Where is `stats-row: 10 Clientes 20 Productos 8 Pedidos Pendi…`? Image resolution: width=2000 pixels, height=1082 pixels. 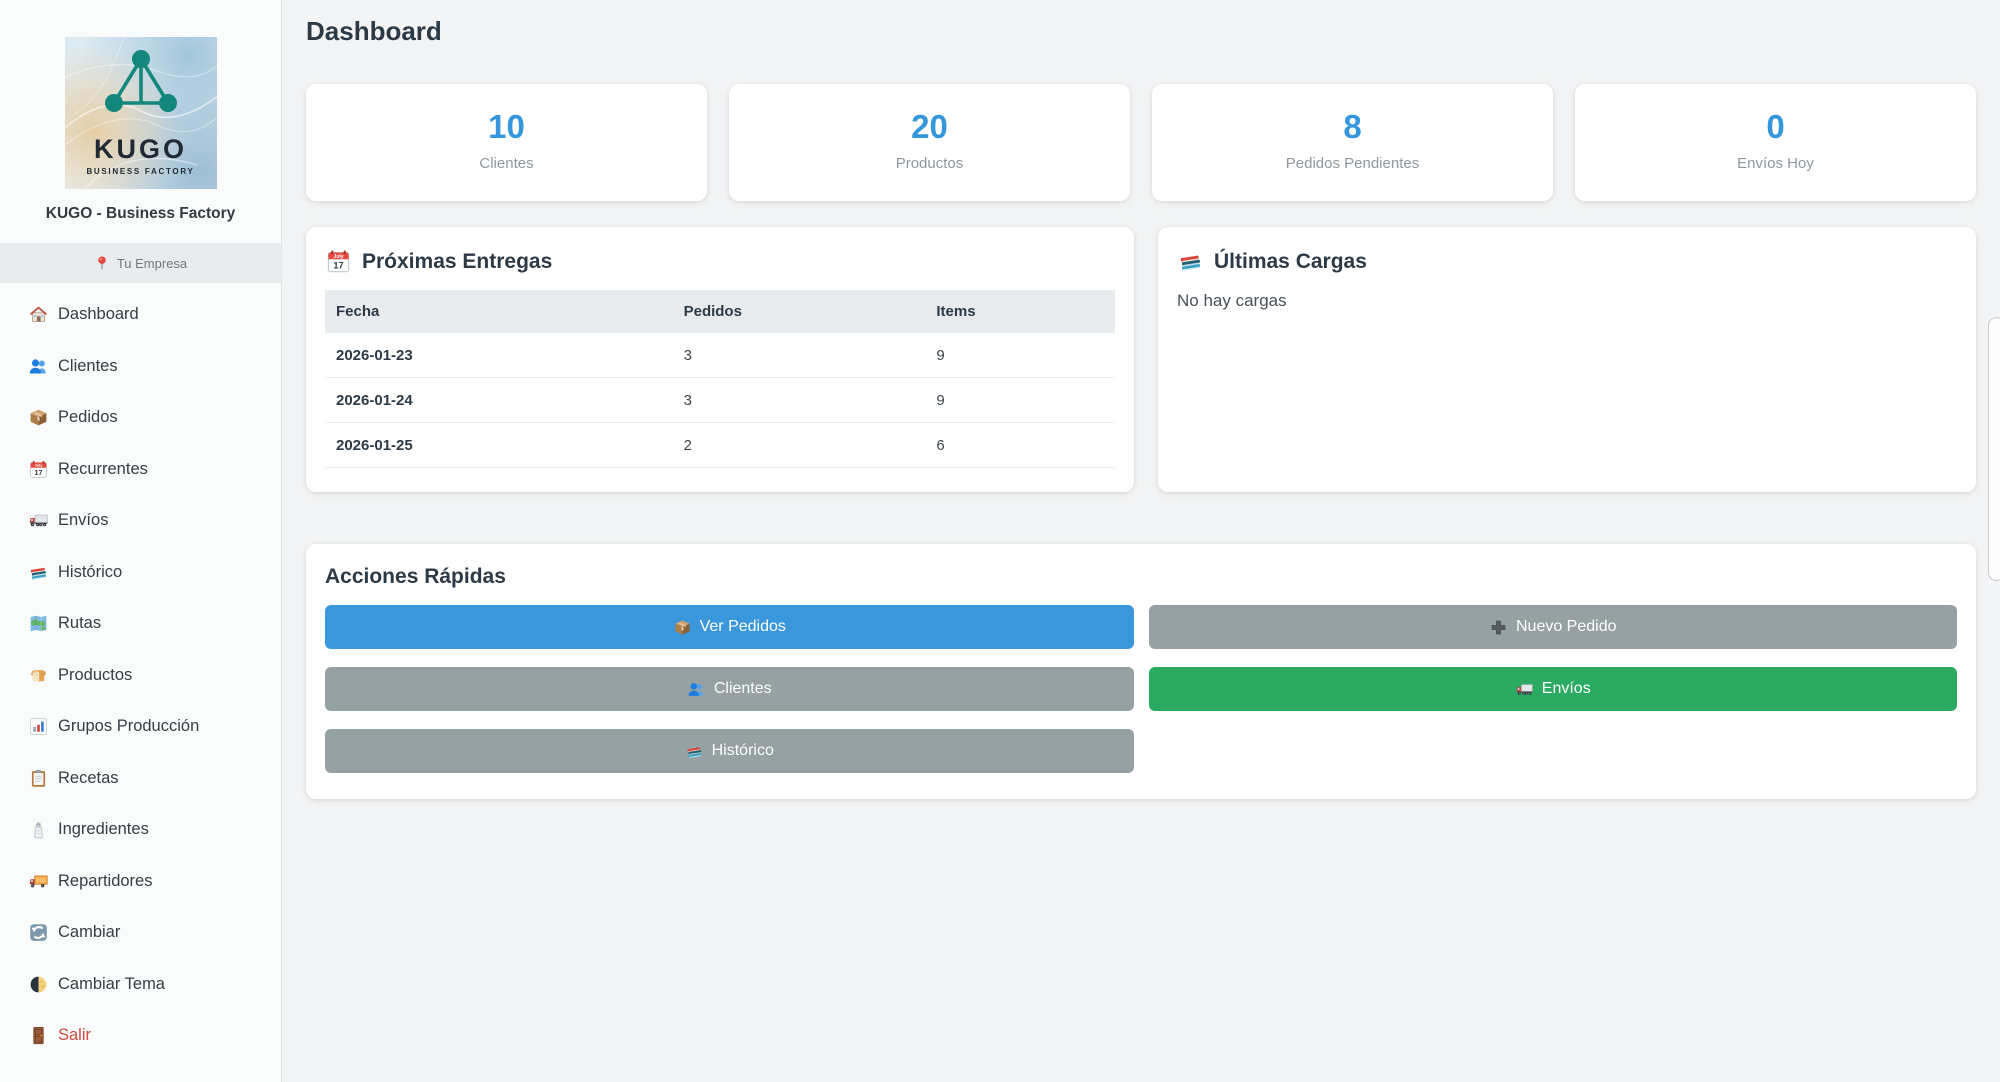 stats-row: 10 Clientes 20 Productos 8 Pedidos Pendi… is located at coordinates (1141, 142).